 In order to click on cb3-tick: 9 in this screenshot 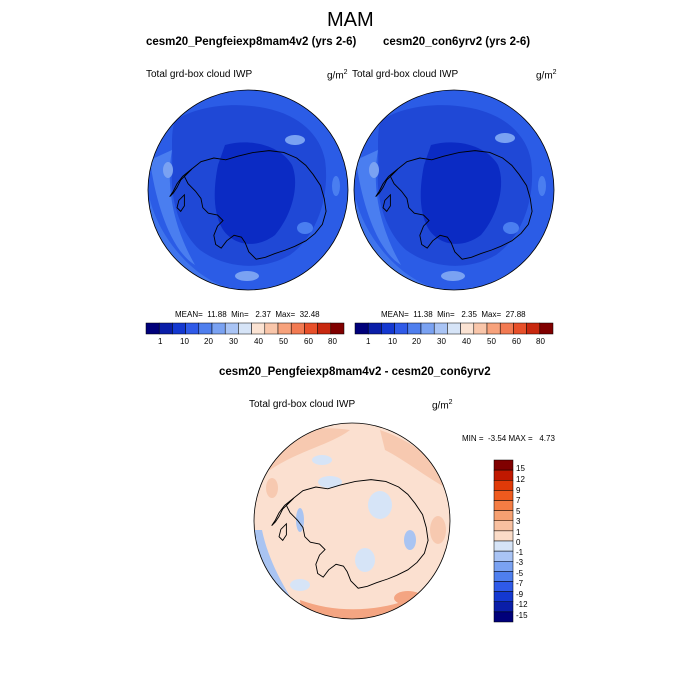, I will do `click(518, 490)`.